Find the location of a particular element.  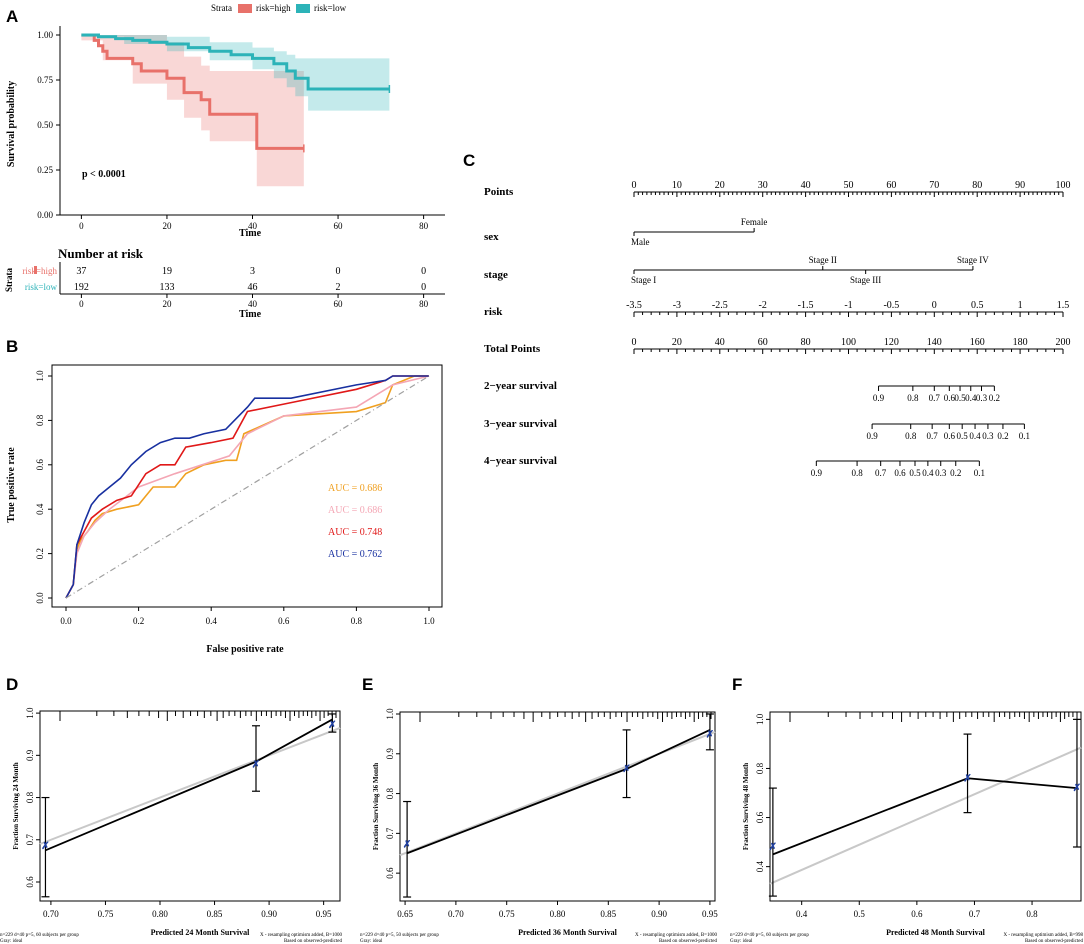

diagonal-reference-line is located at coordinates (247, 487).